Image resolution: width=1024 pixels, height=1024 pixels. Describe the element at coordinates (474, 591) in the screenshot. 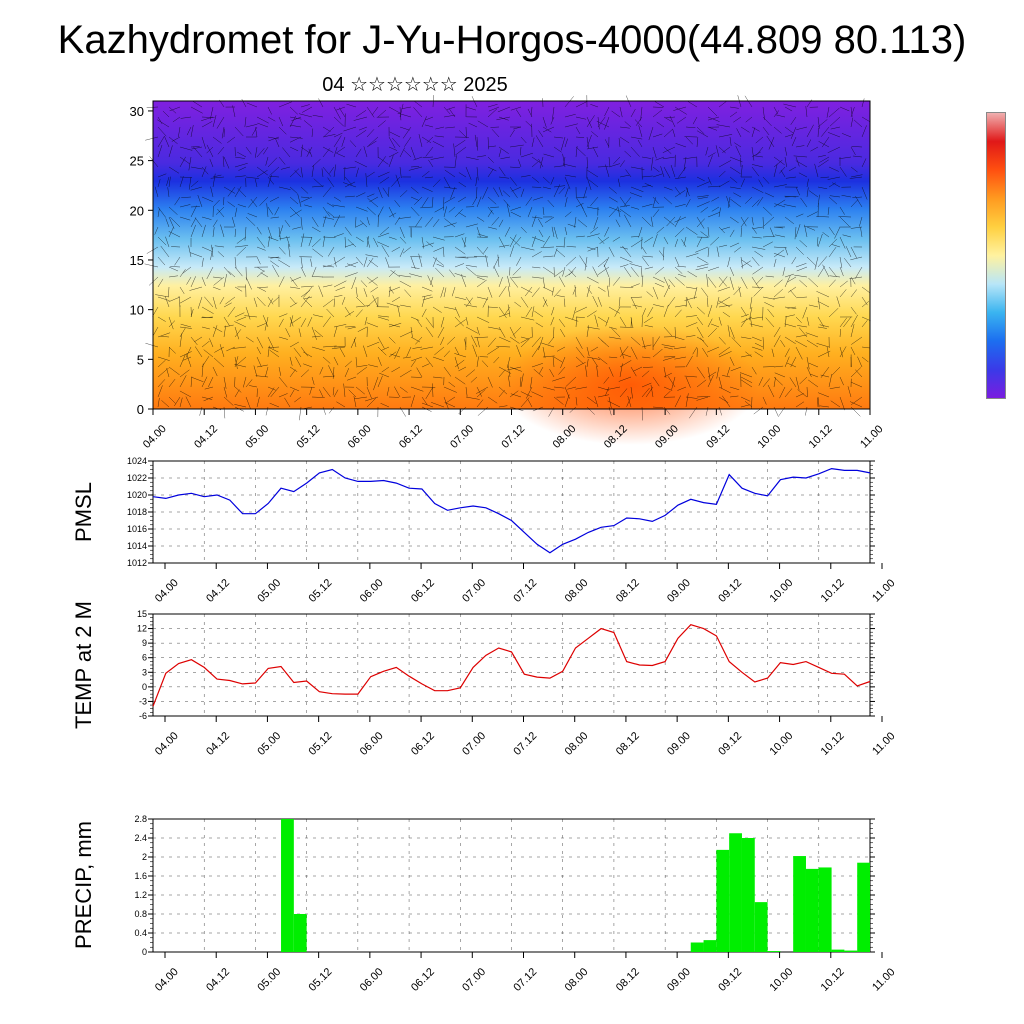

I see `pmsl-xtick-label: 07.00` at that location.